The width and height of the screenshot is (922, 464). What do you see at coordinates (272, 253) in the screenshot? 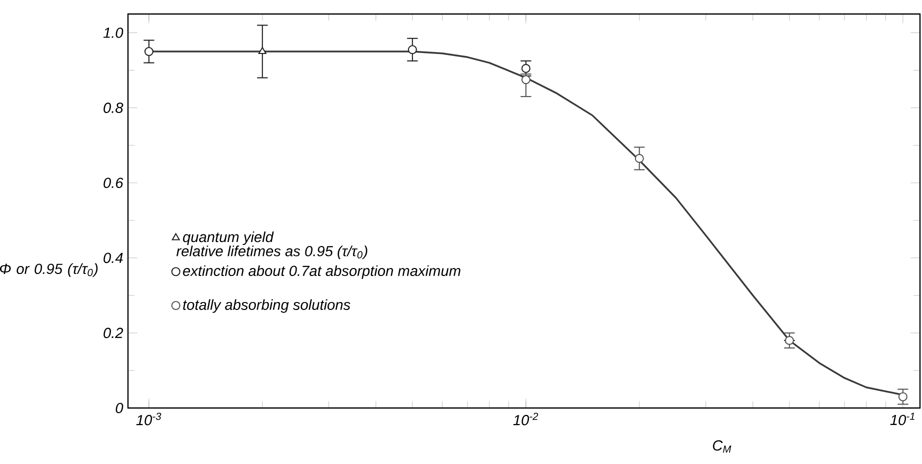
I see `annotation: relative lifetimes as 0.95 (τ/τ$_{0}$)` at bounding box center [272, 253].